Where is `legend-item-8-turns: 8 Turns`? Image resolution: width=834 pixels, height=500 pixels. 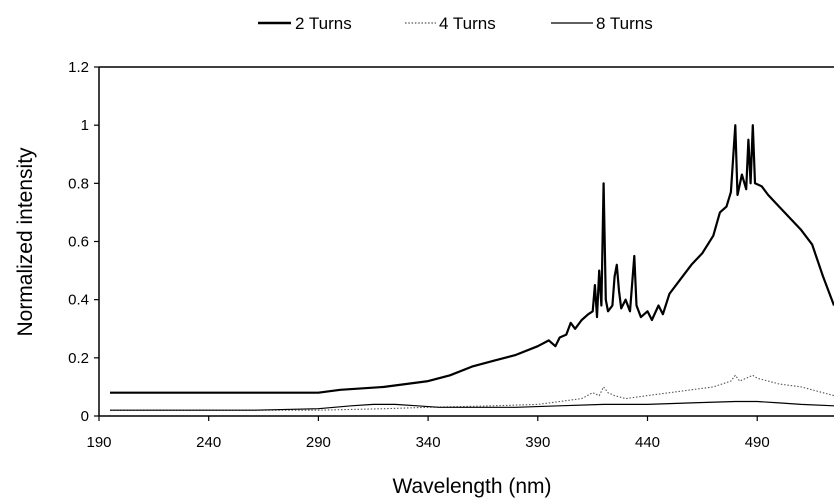 legend-item-8-turns: 8 Turns is located at coordinates (602, 23).